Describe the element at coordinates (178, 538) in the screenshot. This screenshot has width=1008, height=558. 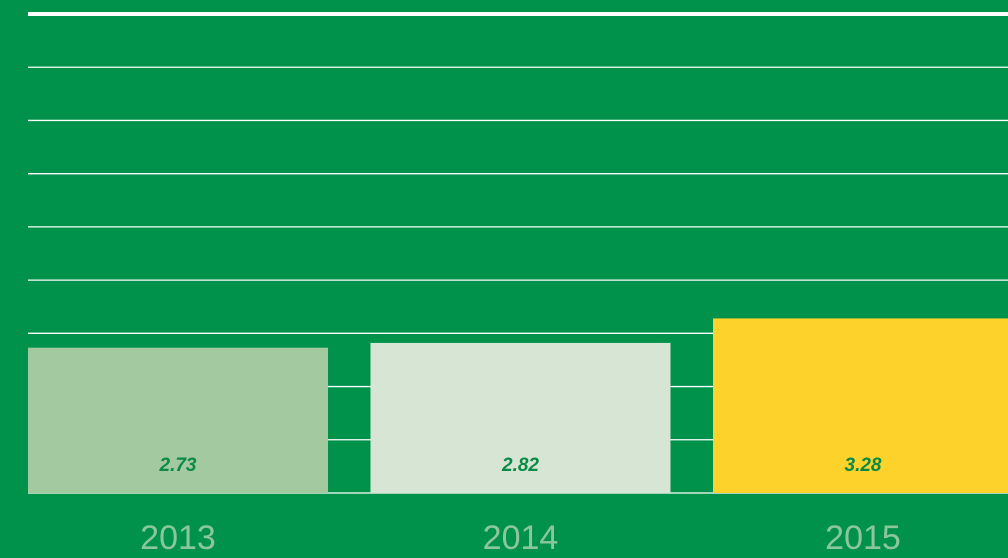
I see `x-tick-label: 2013` at that location.